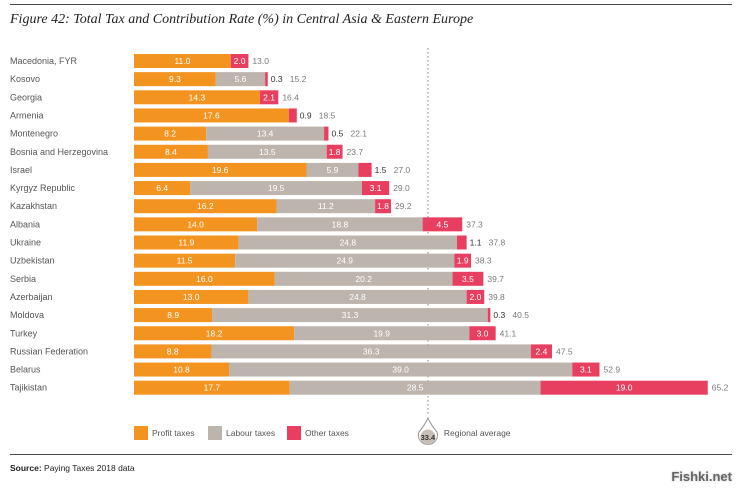  Describe the element at coordinates (415, 388) in the screenshot. I see `labour-value-label: 28.5` at that location.